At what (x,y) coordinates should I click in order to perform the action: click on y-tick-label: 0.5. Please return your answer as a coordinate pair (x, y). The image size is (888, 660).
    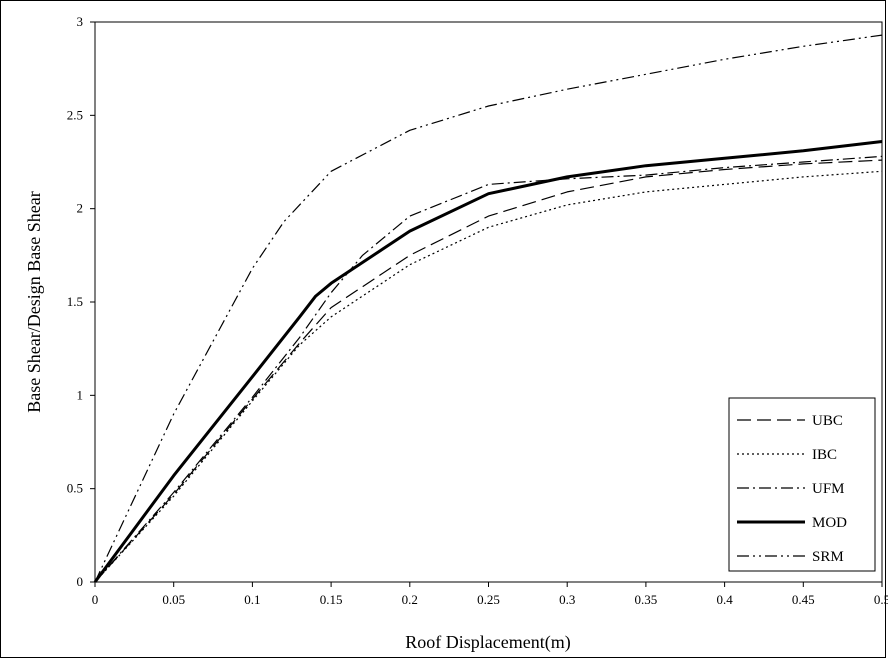
    Looking at the image, I should click on (75, 488).